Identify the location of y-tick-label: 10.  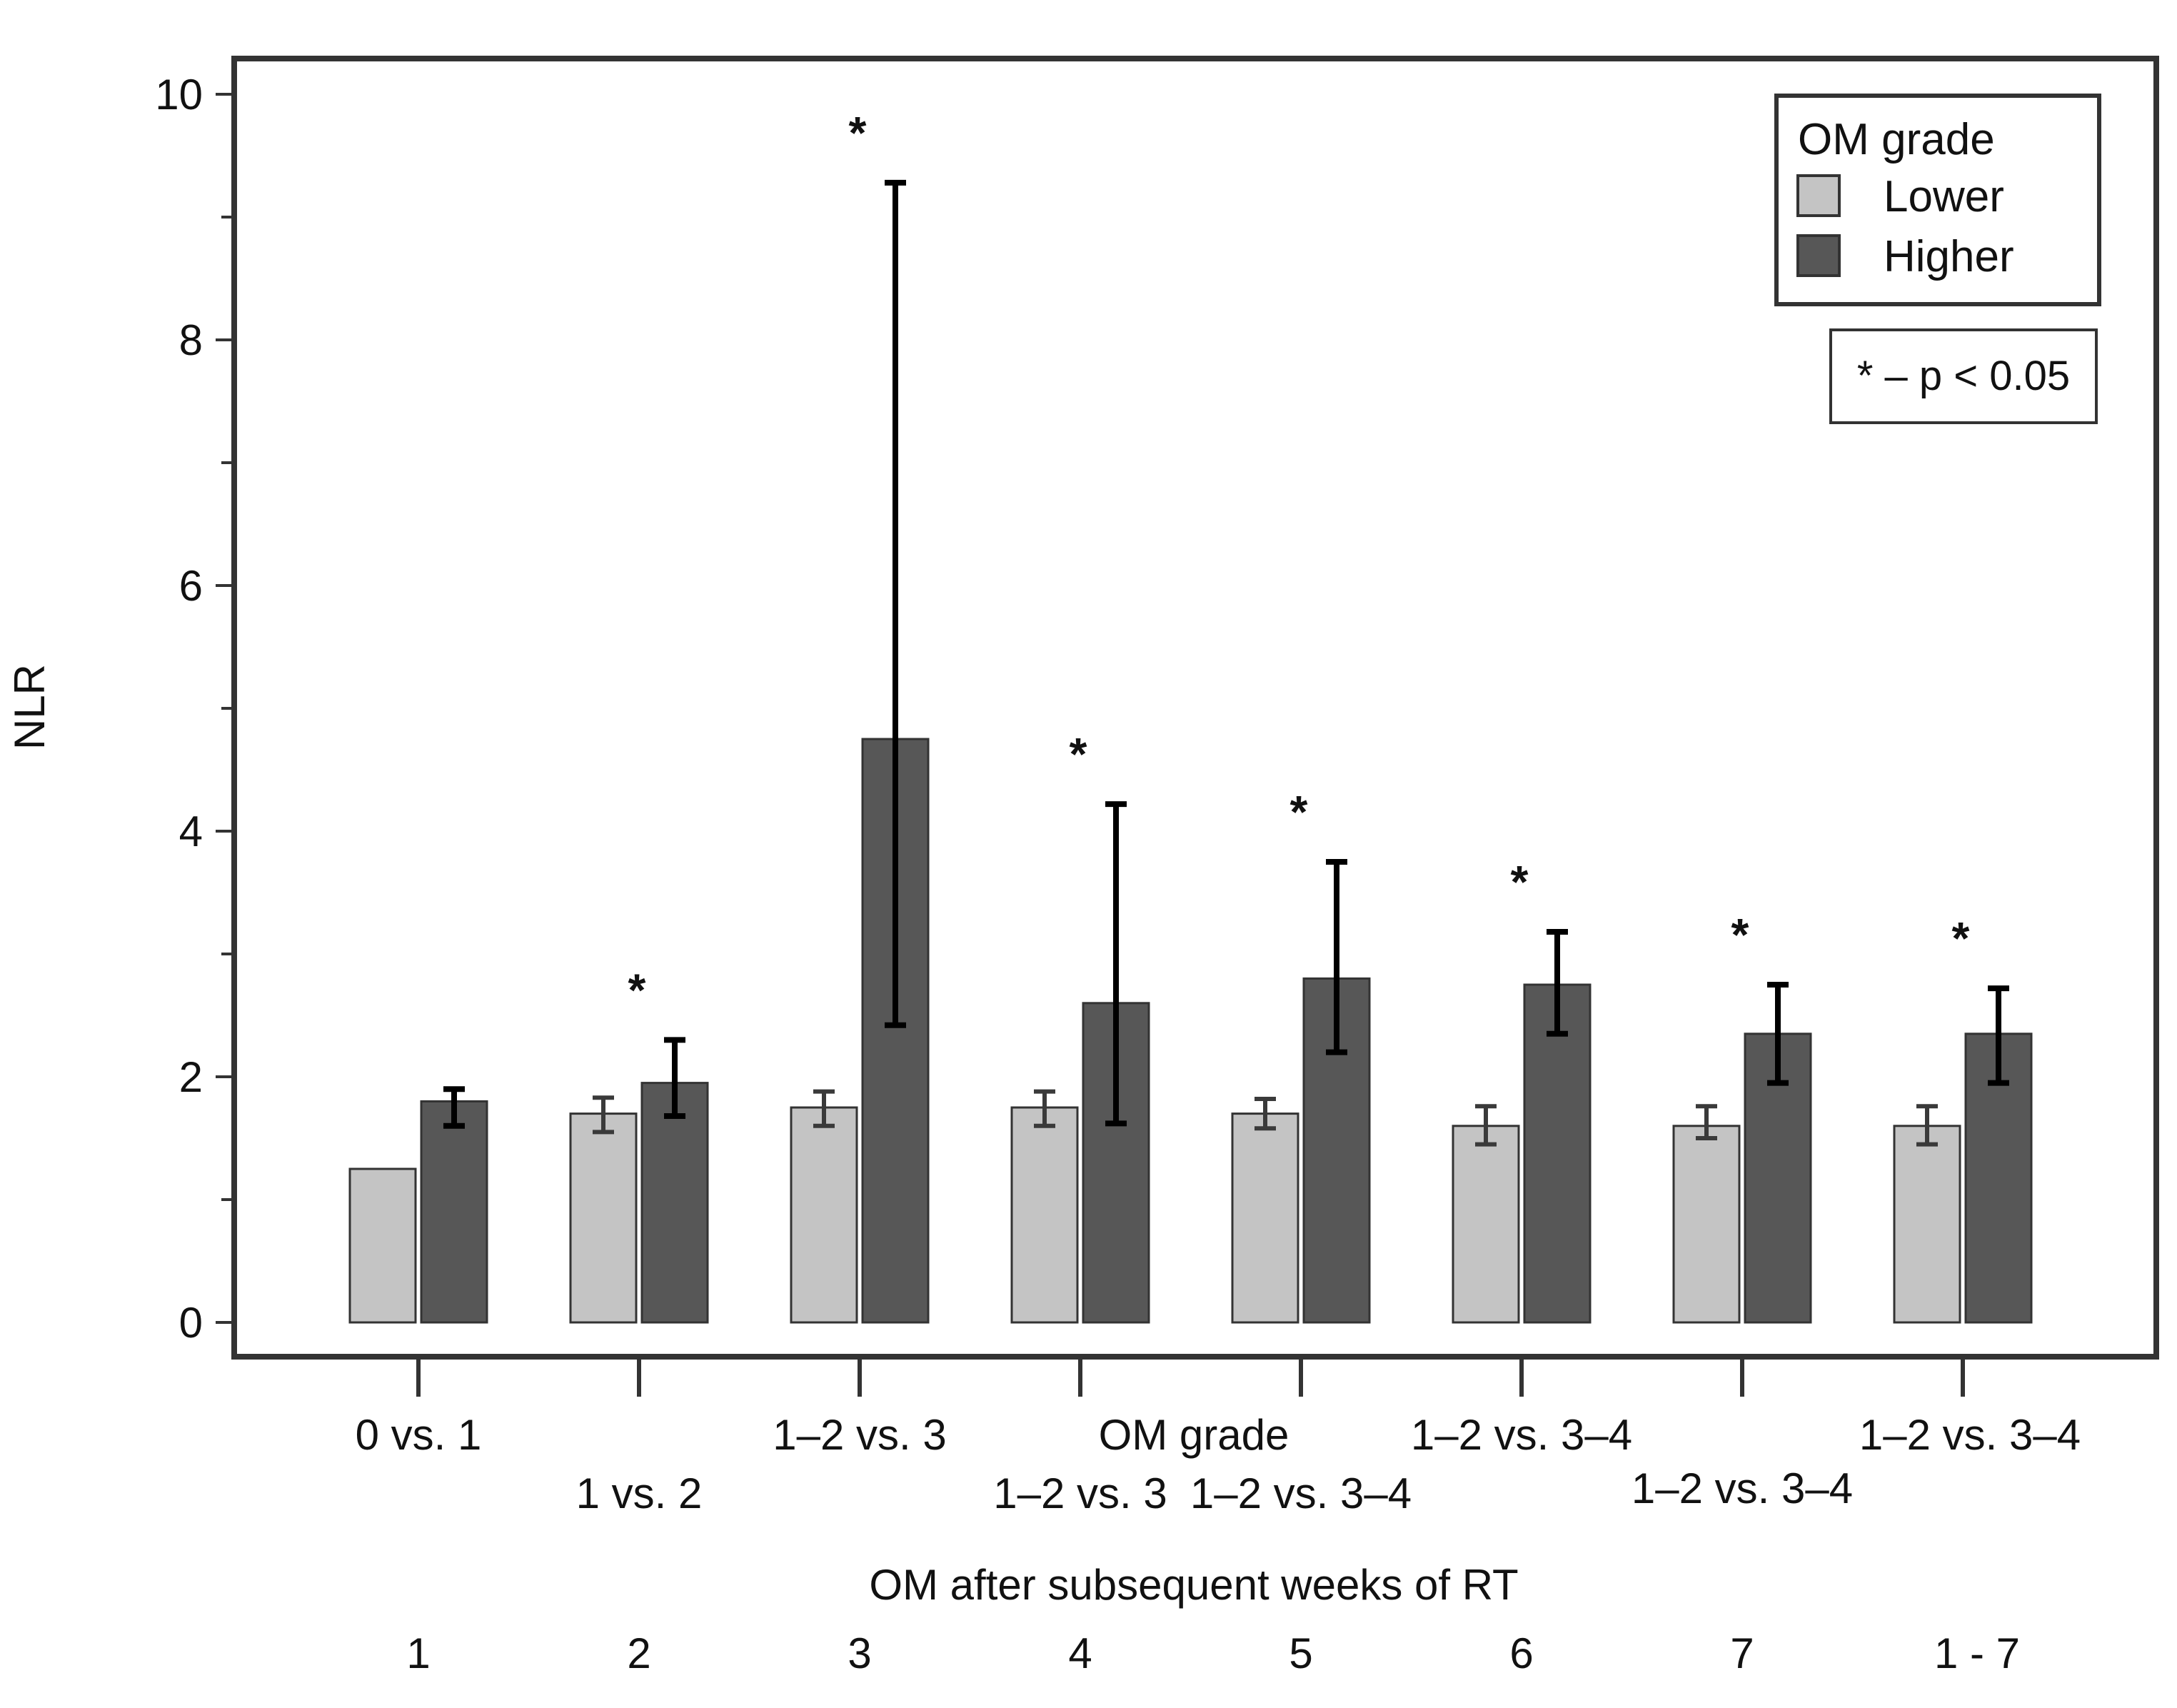
(179, 95).